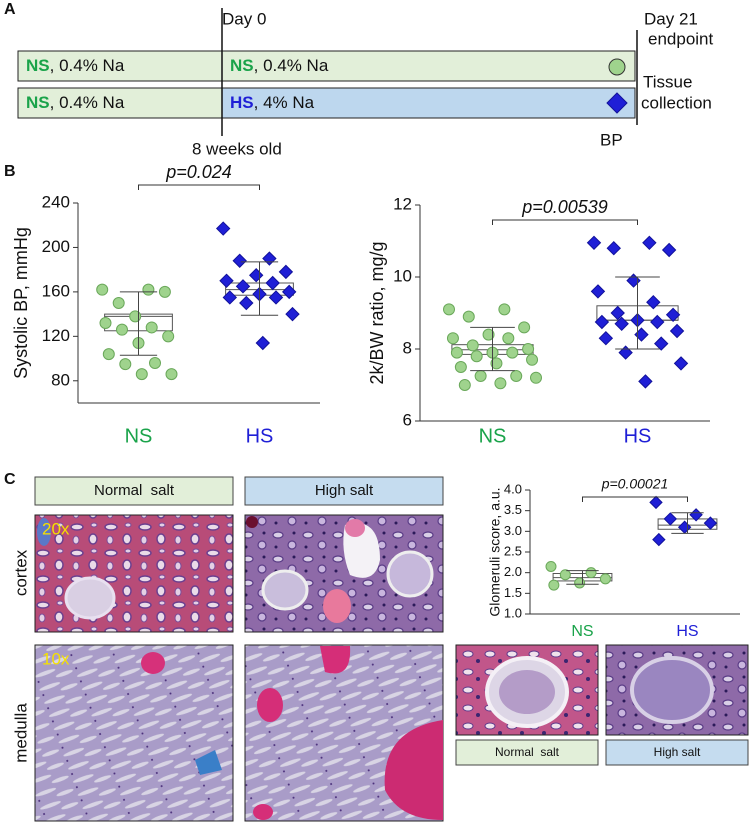 This screenshot has width=750, height=825. What do you see at coordinates (60, 379) in the screenshot?
I see `y-tick-label: 80` at bounding box center [60, 379].